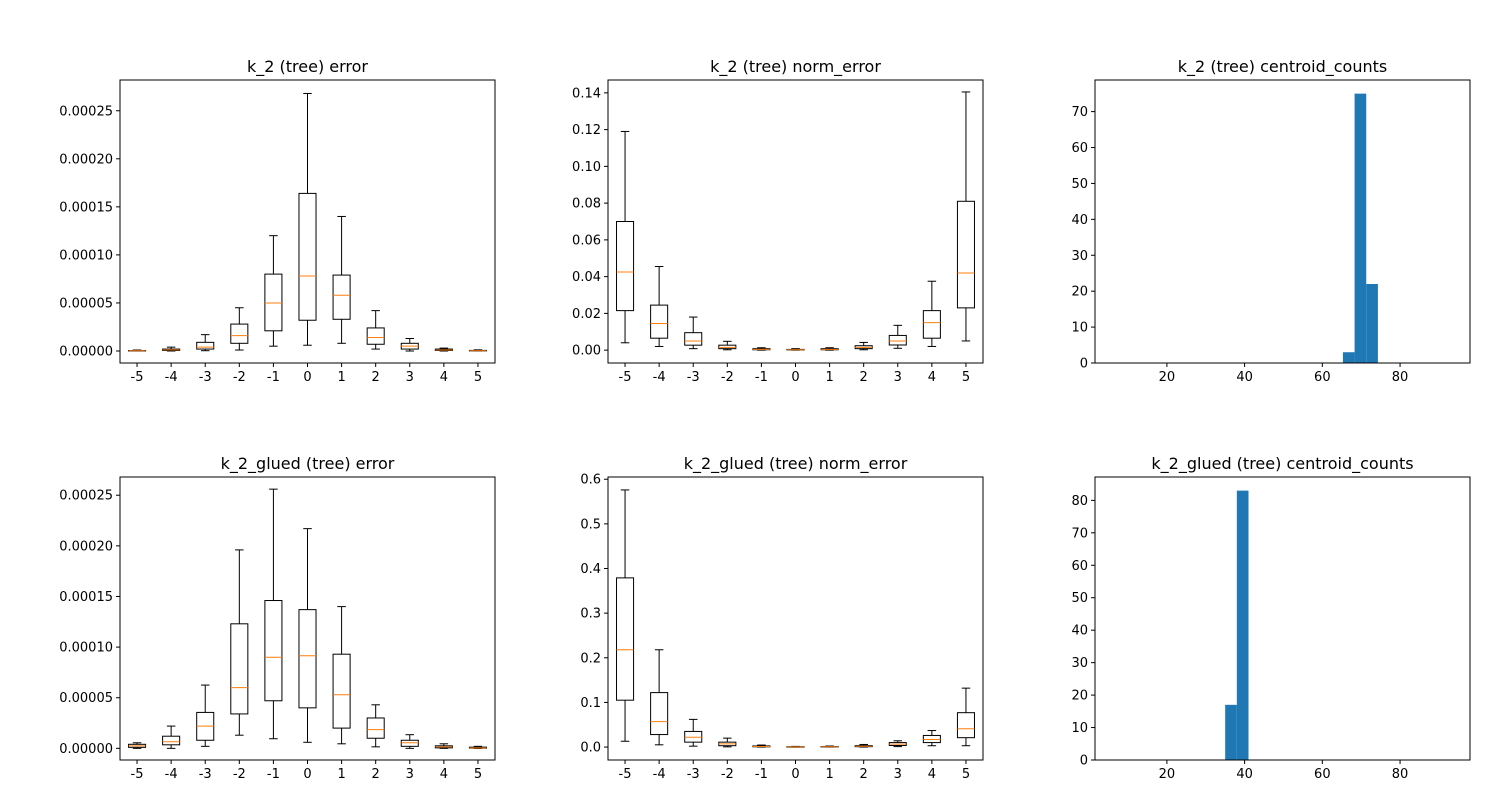 This screenshot has height=800, width=1500. I want to click on y-tick-label: 0.1, so click(590, 703).